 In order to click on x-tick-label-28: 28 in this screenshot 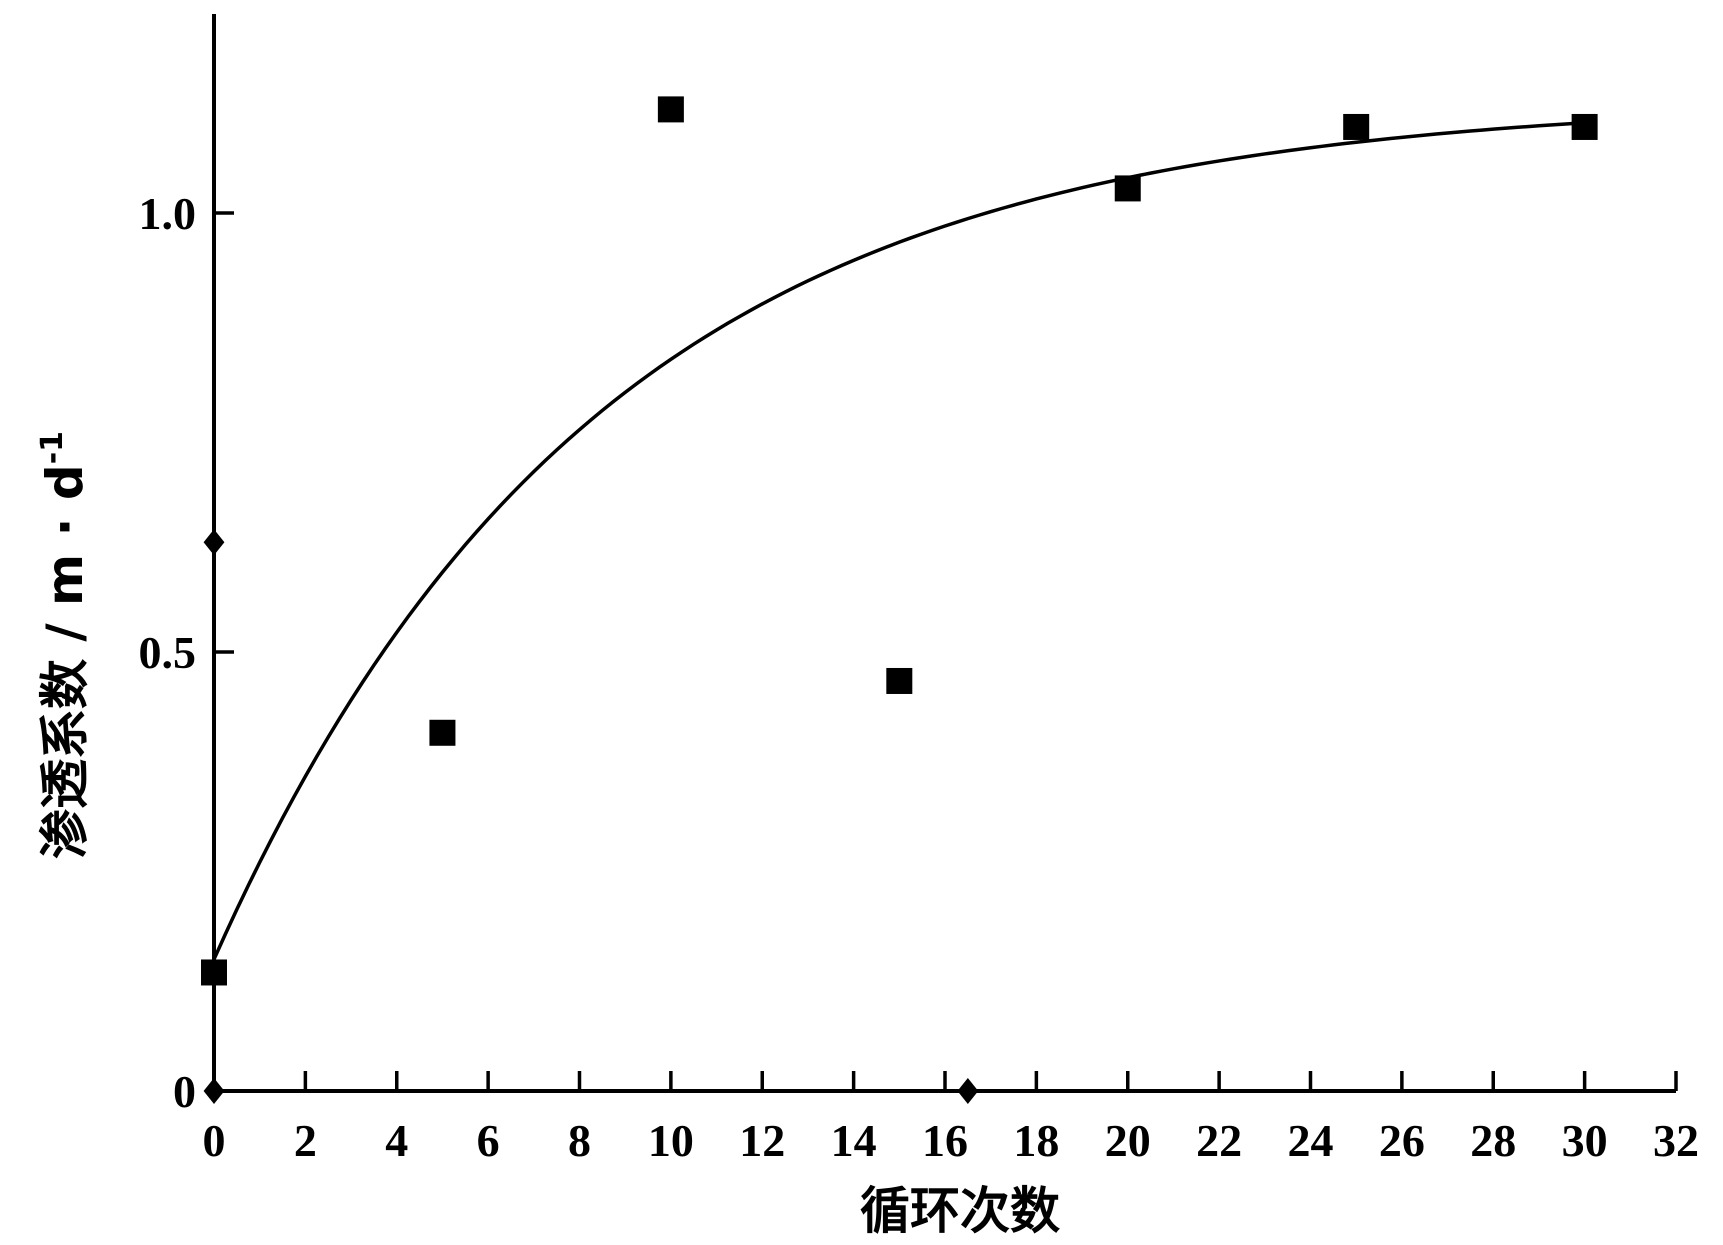, I will do `click(1493, 1140)`.